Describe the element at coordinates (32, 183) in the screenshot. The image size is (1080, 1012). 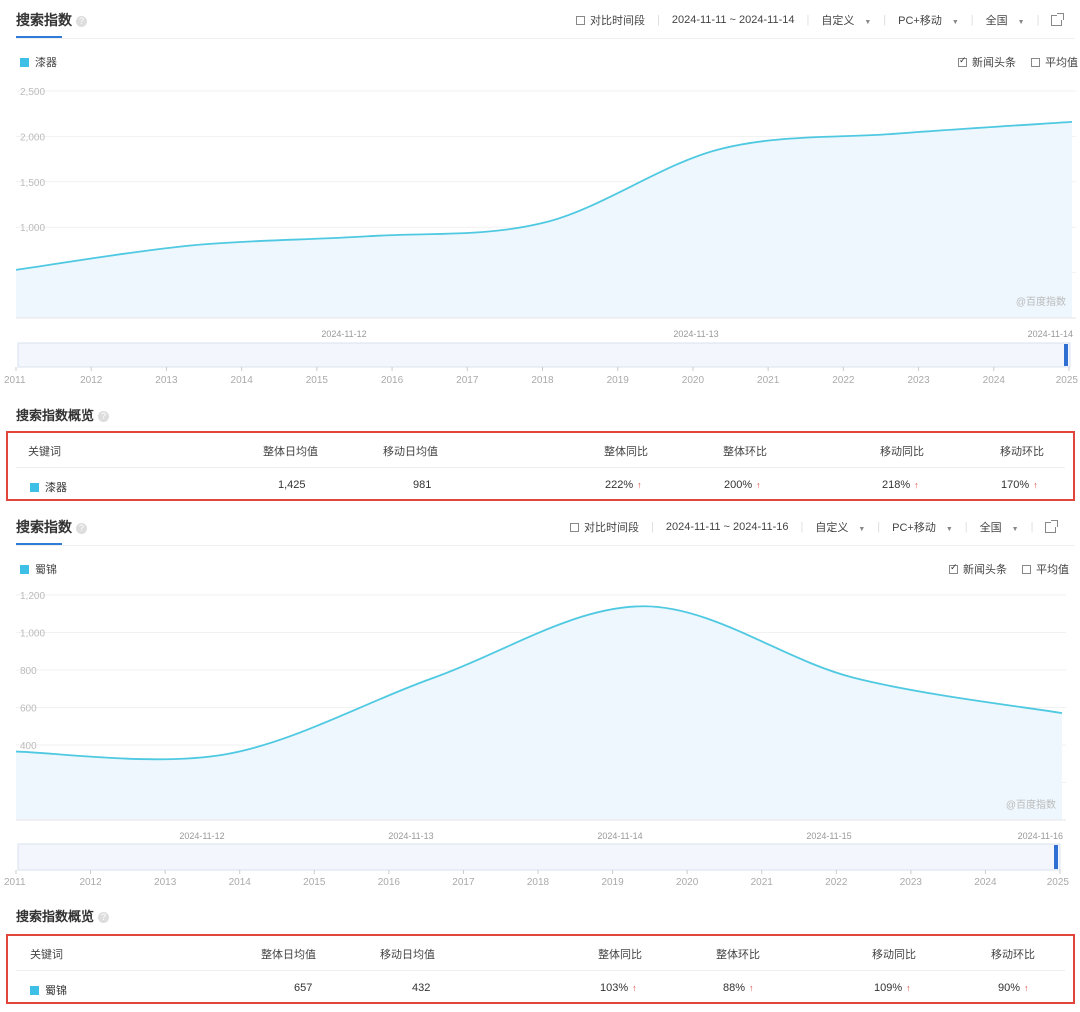
I see `y-tick-label: 1,500` at that location.